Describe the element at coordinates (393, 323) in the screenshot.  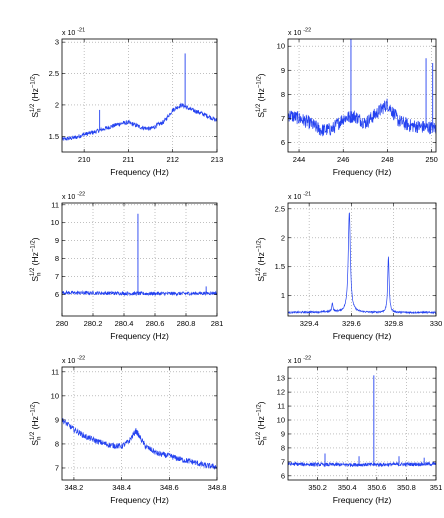
I see `x-tick-label: 329.8` at that location.